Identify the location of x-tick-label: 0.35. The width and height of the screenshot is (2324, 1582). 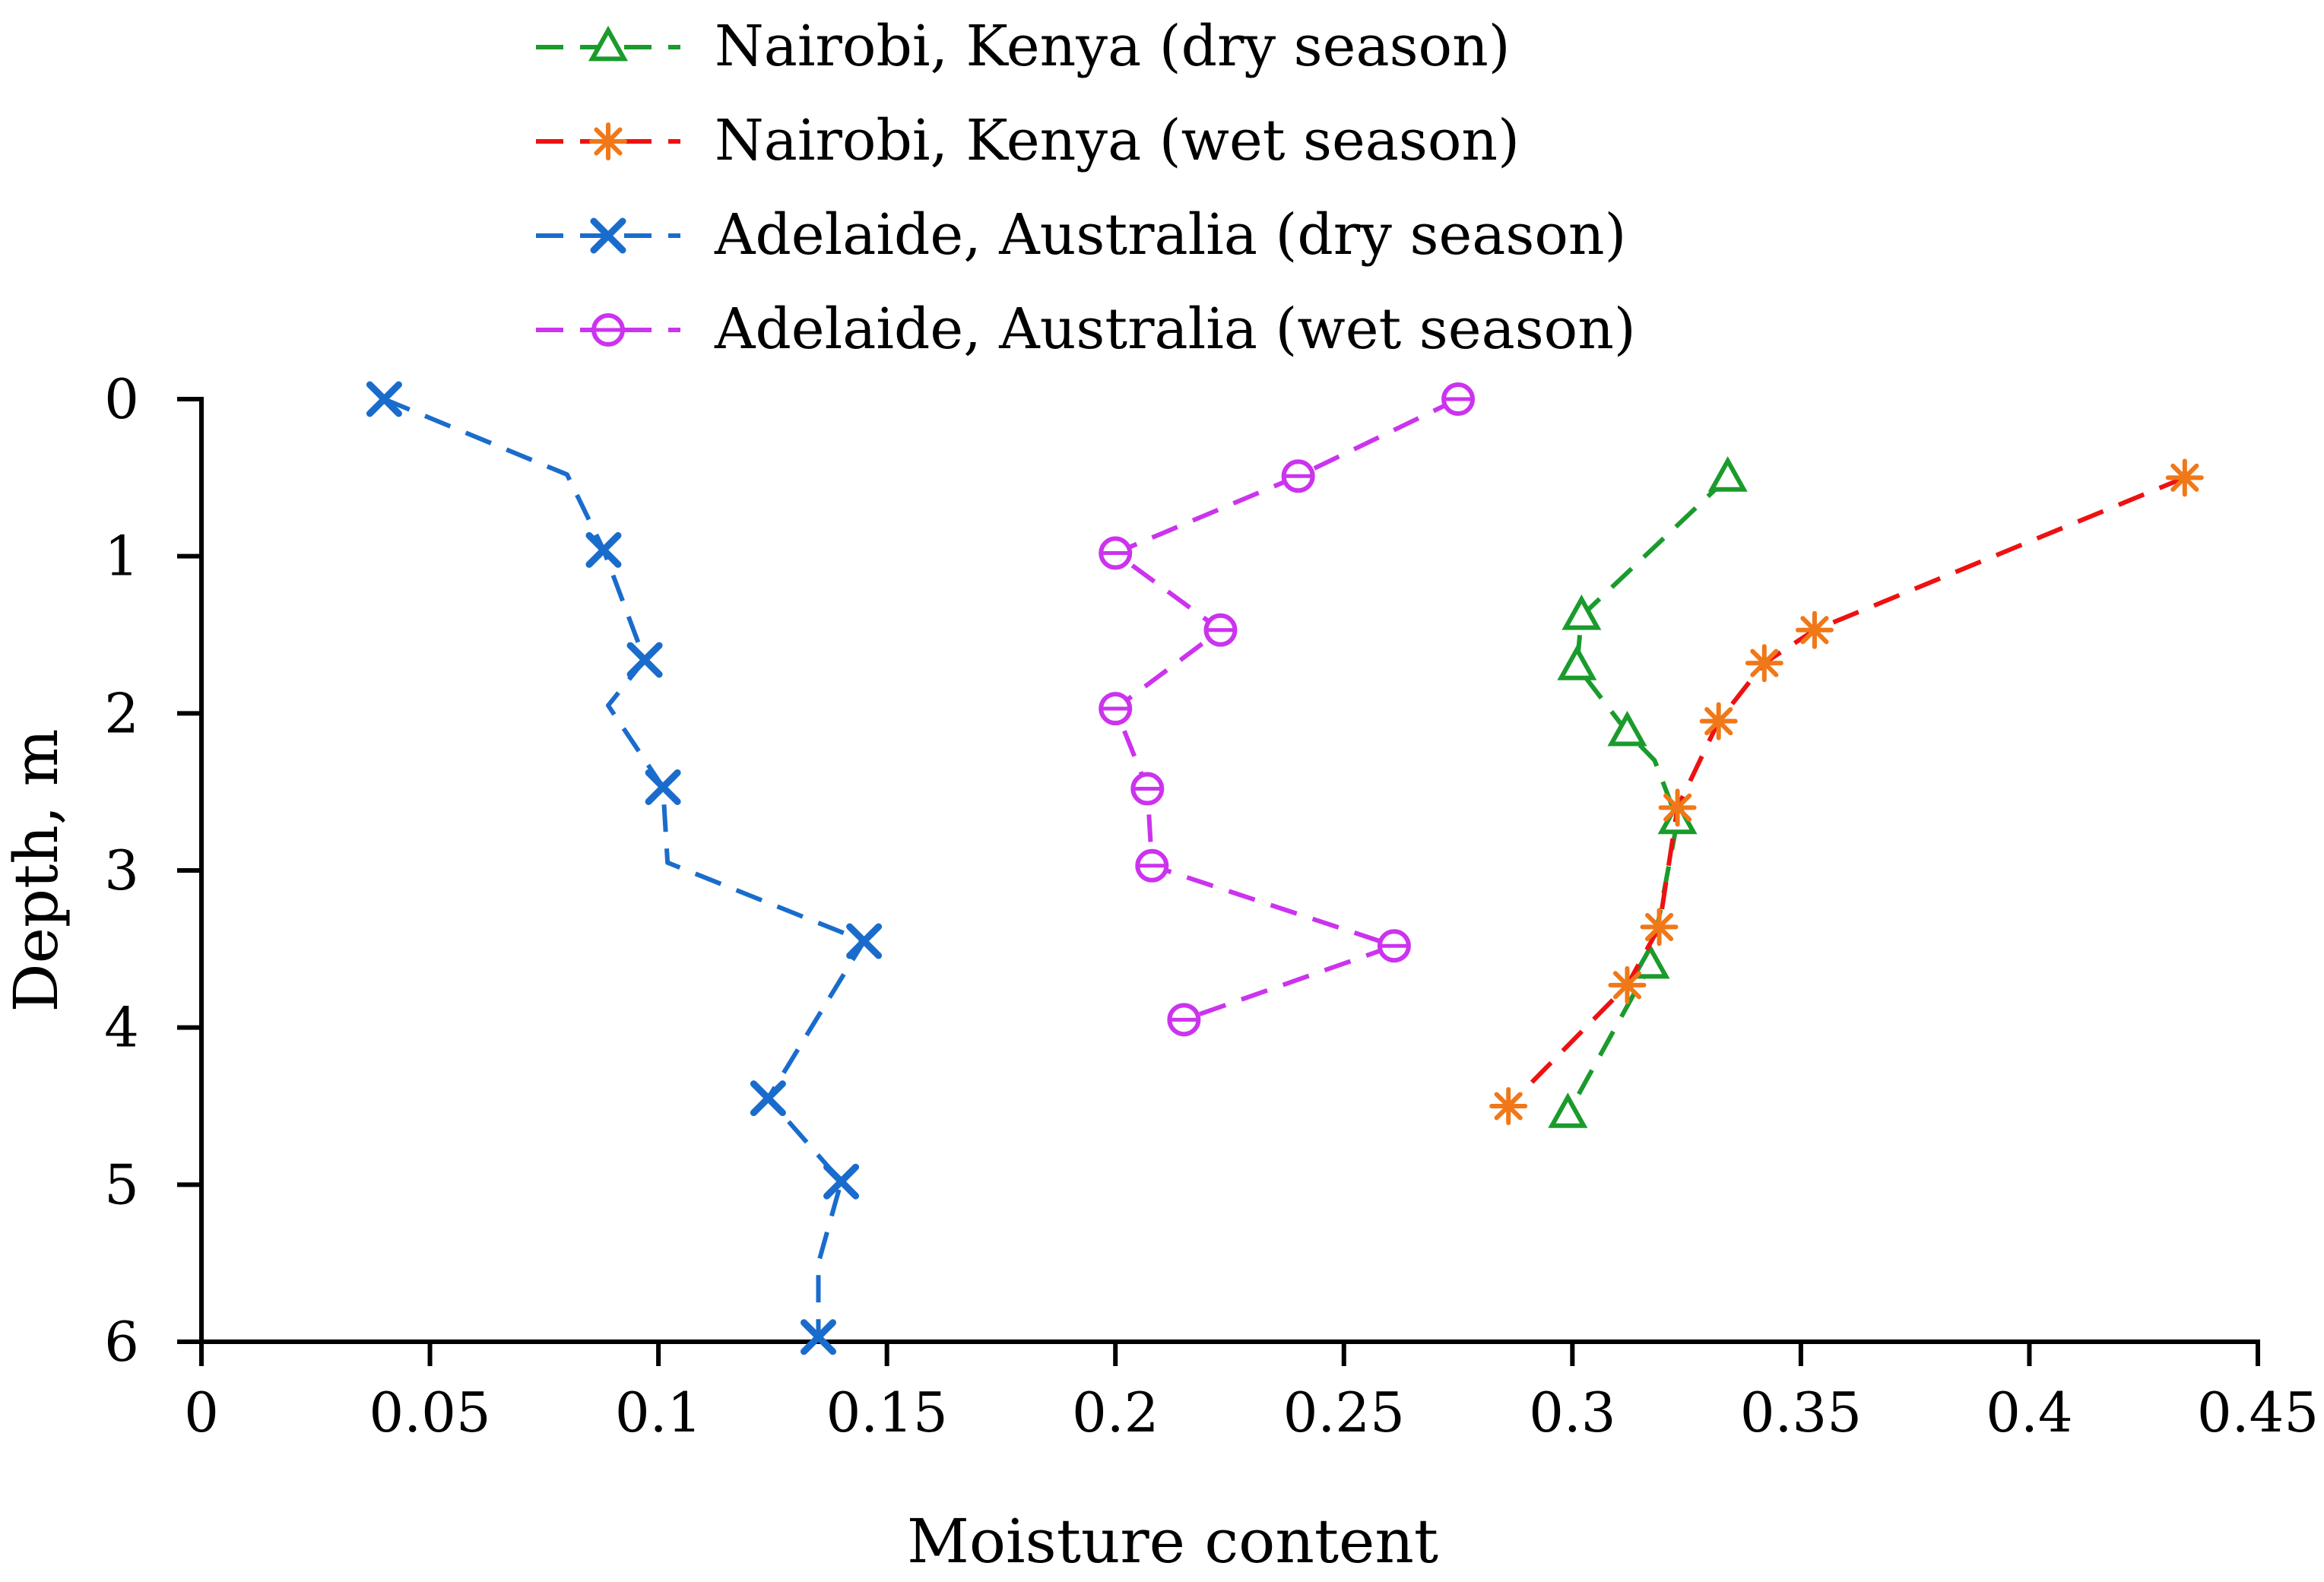
(1801, 1412).